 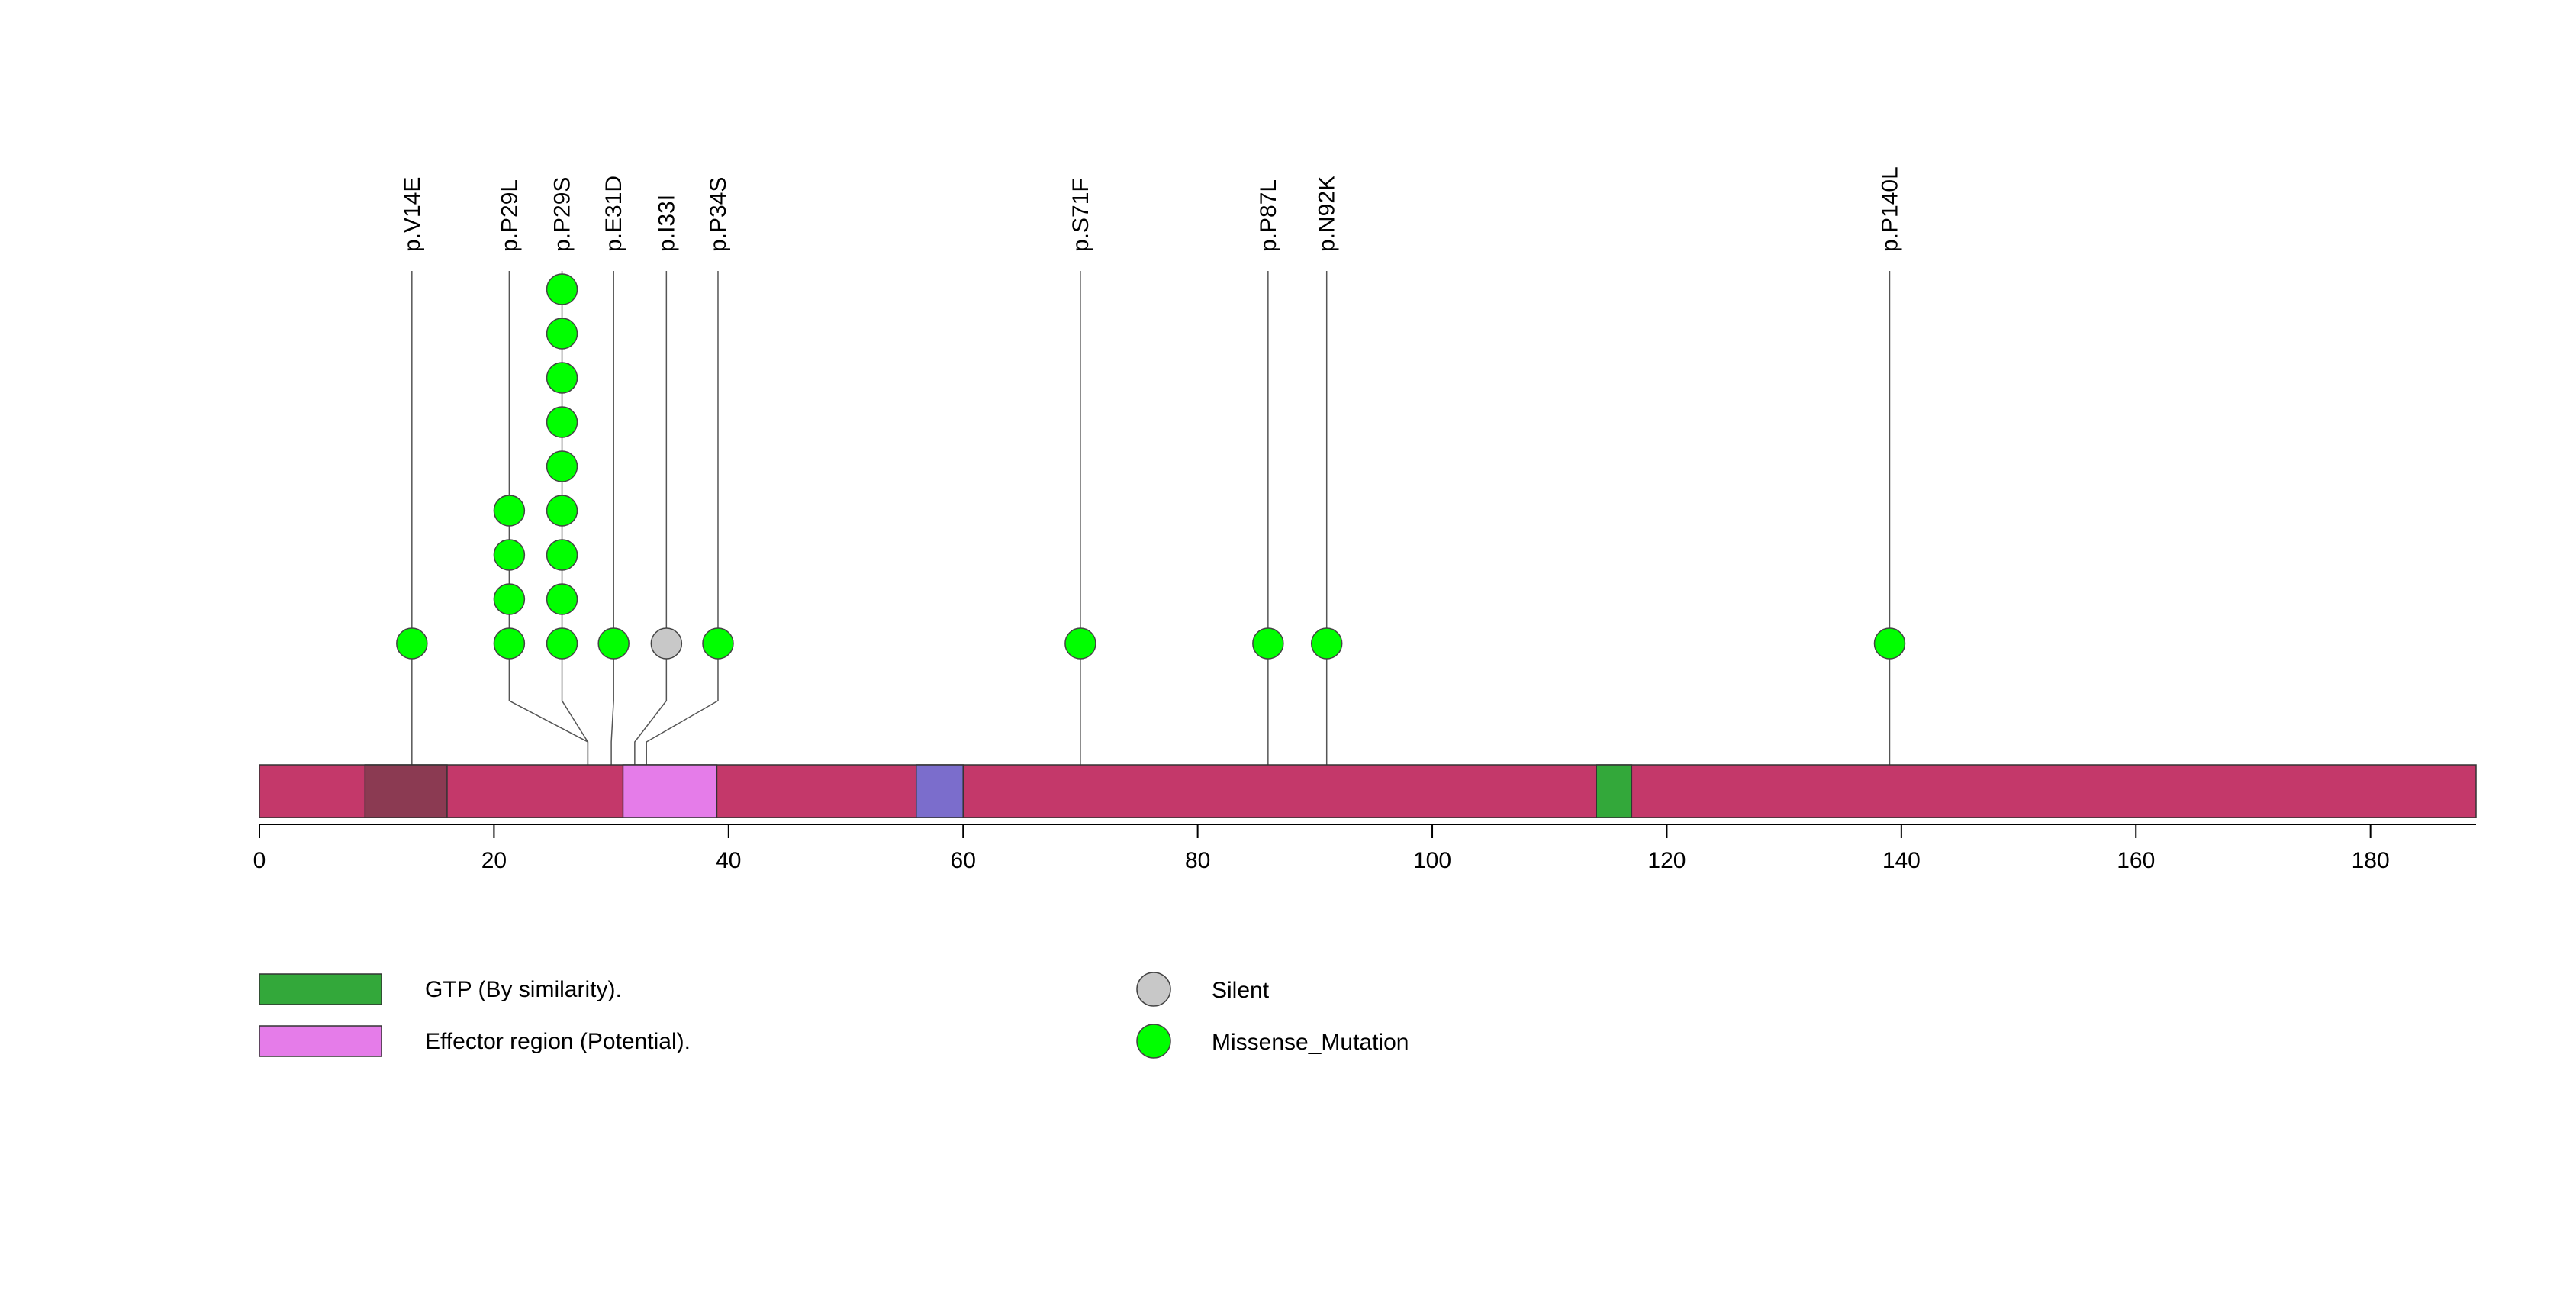 I want to click on stem-p.I33I, so click(x=651, y=544).